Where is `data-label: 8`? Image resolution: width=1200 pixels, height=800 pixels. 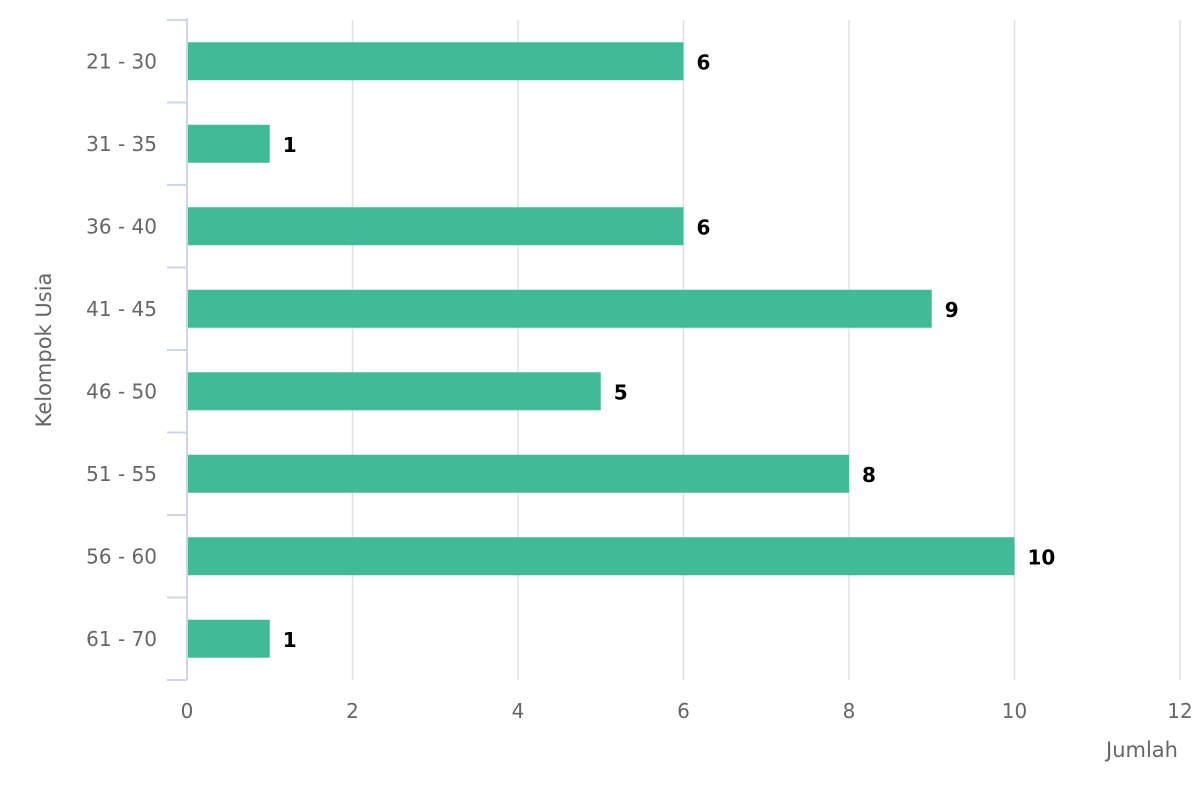 data-label: 8 is located at coordinates (869, 475).